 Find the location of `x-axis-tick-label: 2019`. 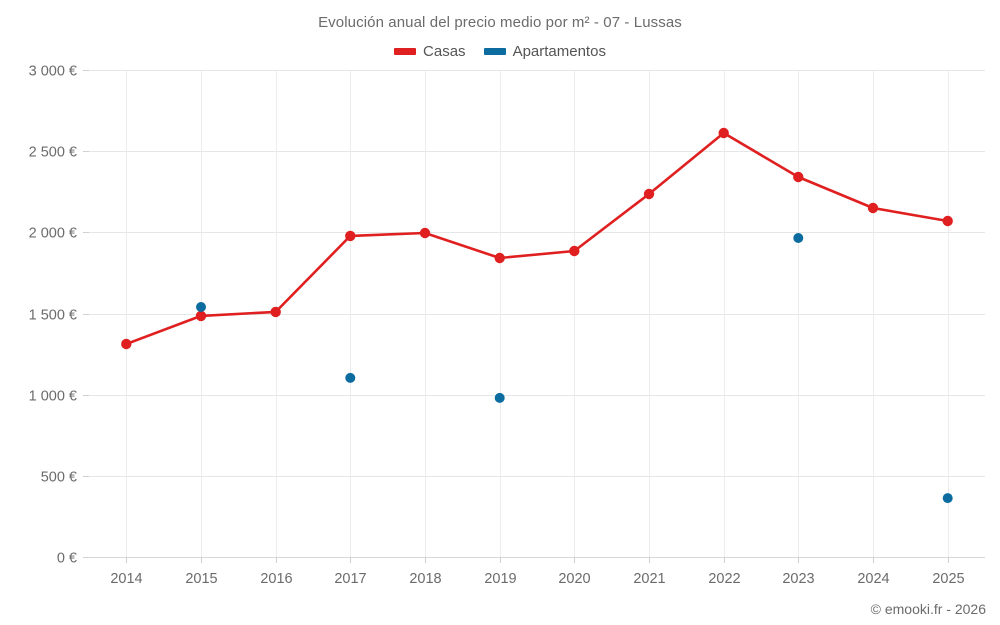

x-axis-tick-label: 2019 is located at coordinates (500, 579).